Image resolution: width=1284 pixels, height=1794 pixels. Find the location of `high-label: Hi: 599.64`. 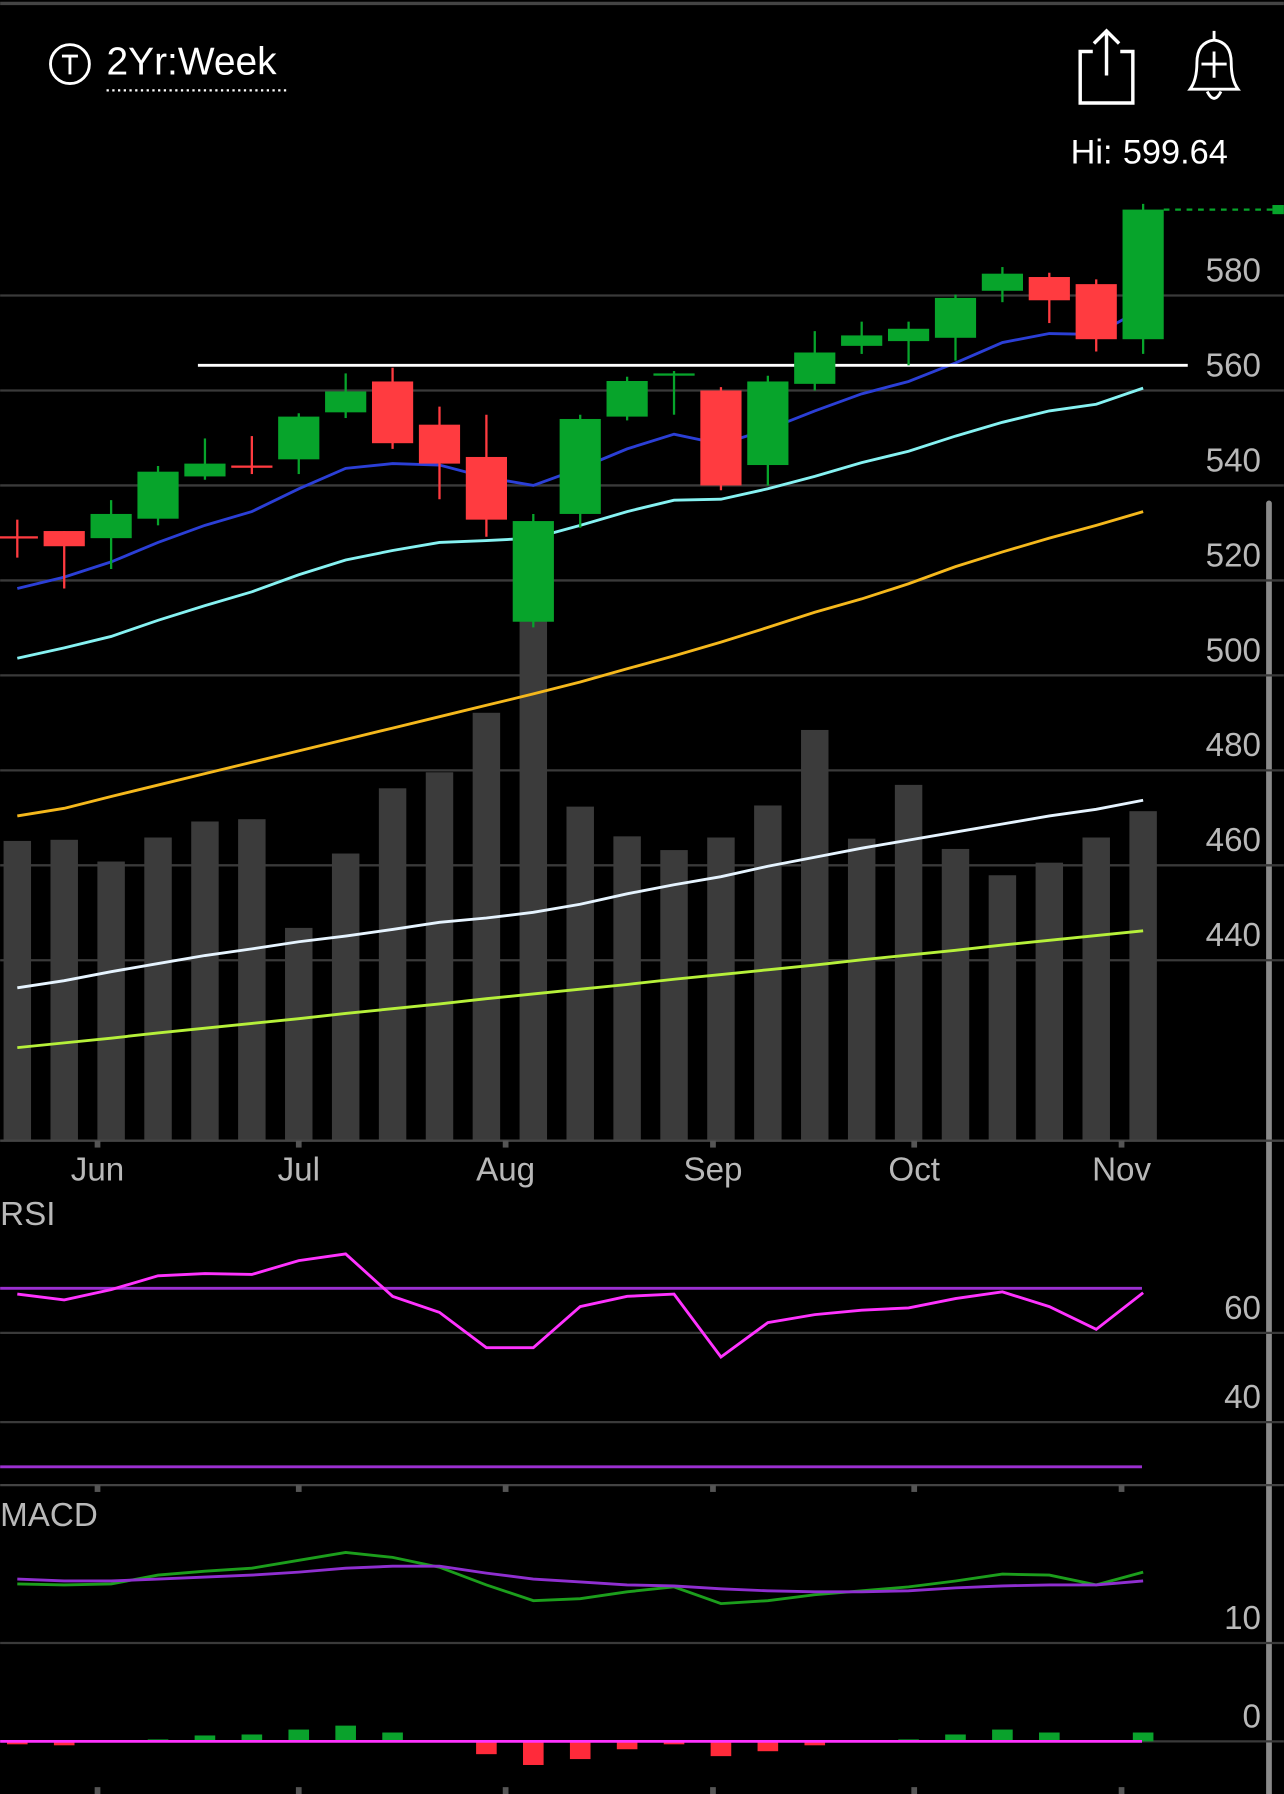

high-label: Hi: 599.64 is located at coordinates (1149, 153).